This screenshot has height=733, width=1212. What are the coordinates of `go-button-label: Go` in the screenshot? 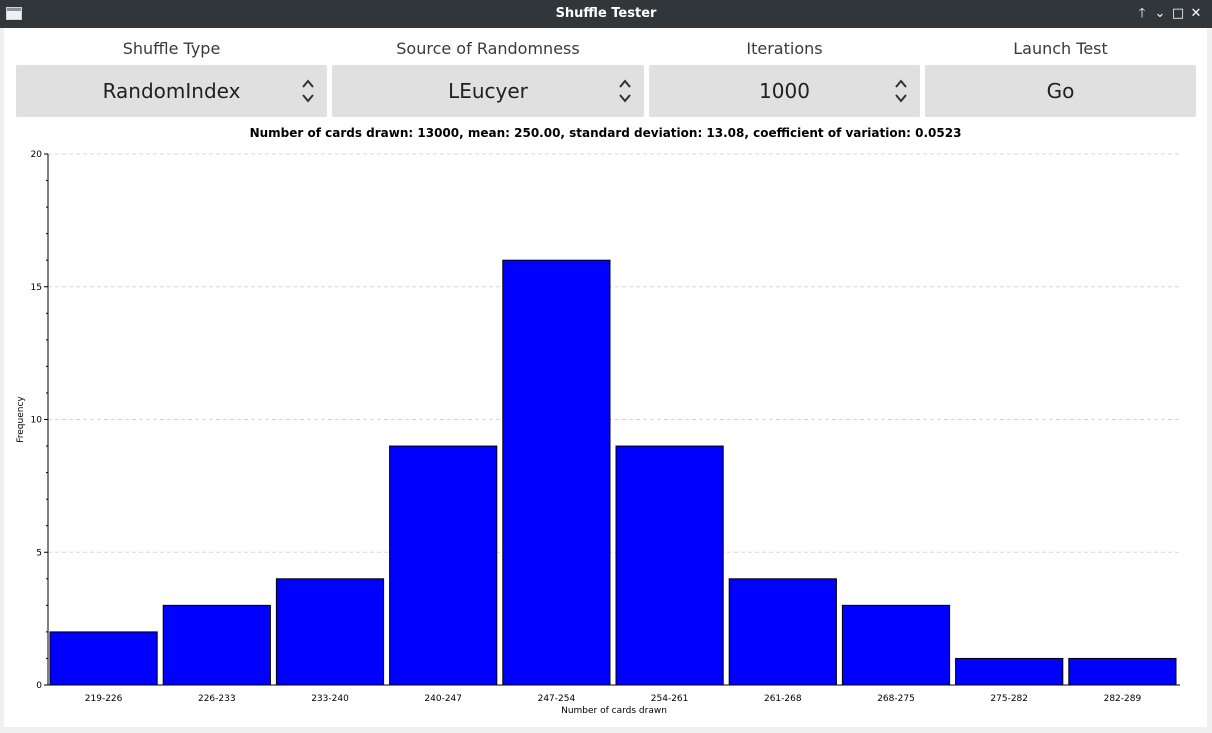 It's located at (1060, 91).